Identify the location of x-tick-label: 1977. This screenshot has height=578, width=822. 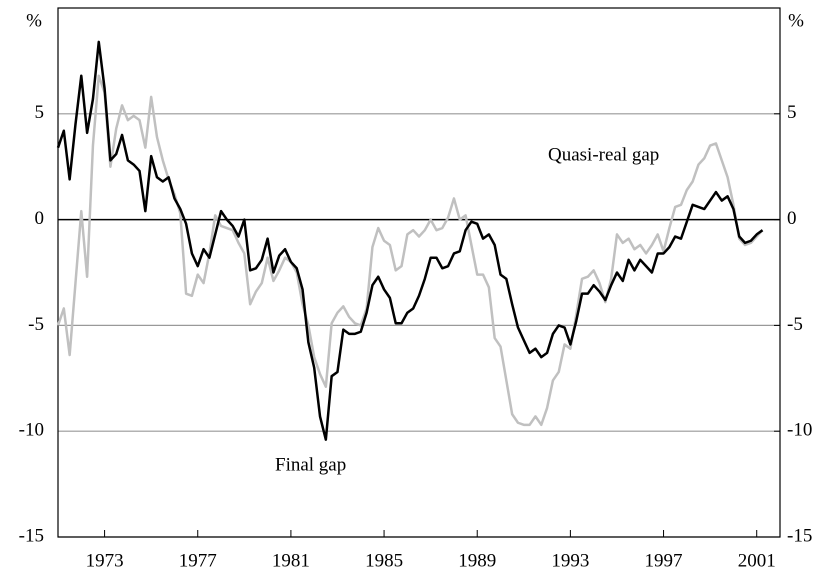
(198, 560).